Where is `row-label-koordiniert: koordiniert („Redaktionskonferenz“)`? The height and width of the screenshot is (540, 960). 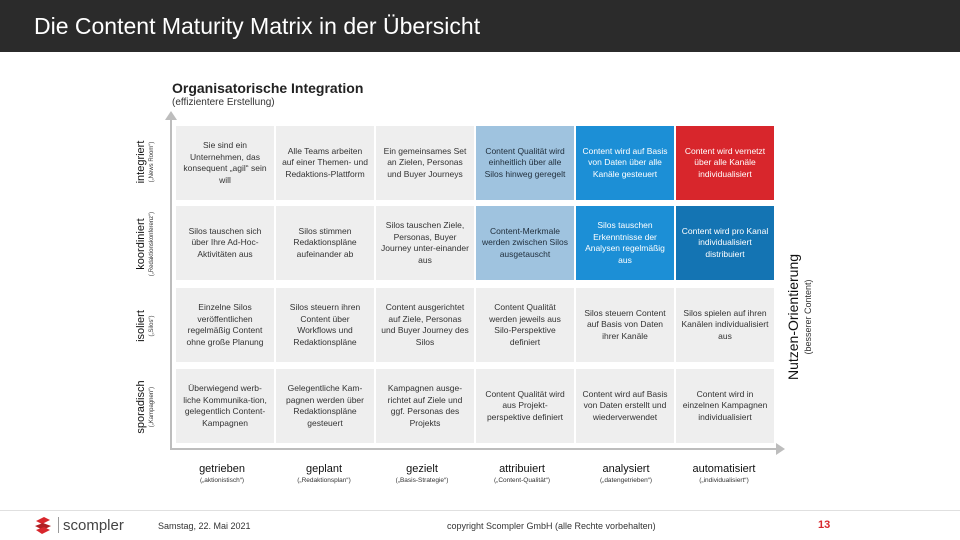
row-label-koordiniert: koordiniert („Redaktionskonferenz“) is located at coordinates (149, 244).